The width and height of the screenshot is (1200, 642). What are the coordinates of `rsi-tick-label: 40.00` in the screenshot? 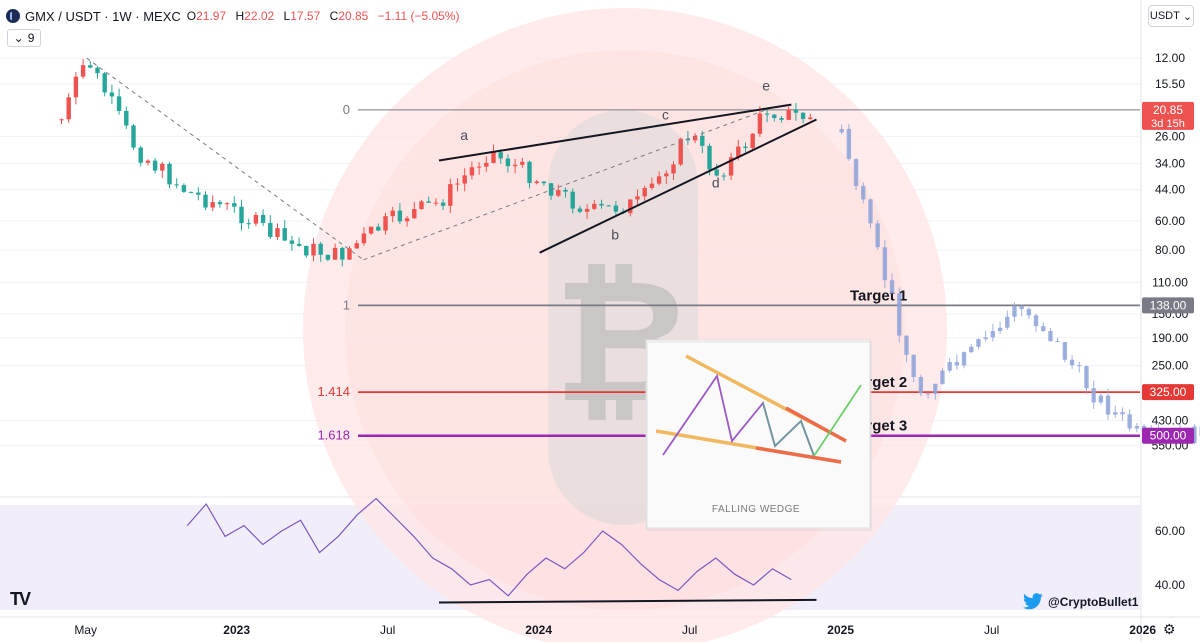 It's located at (1170, 585).